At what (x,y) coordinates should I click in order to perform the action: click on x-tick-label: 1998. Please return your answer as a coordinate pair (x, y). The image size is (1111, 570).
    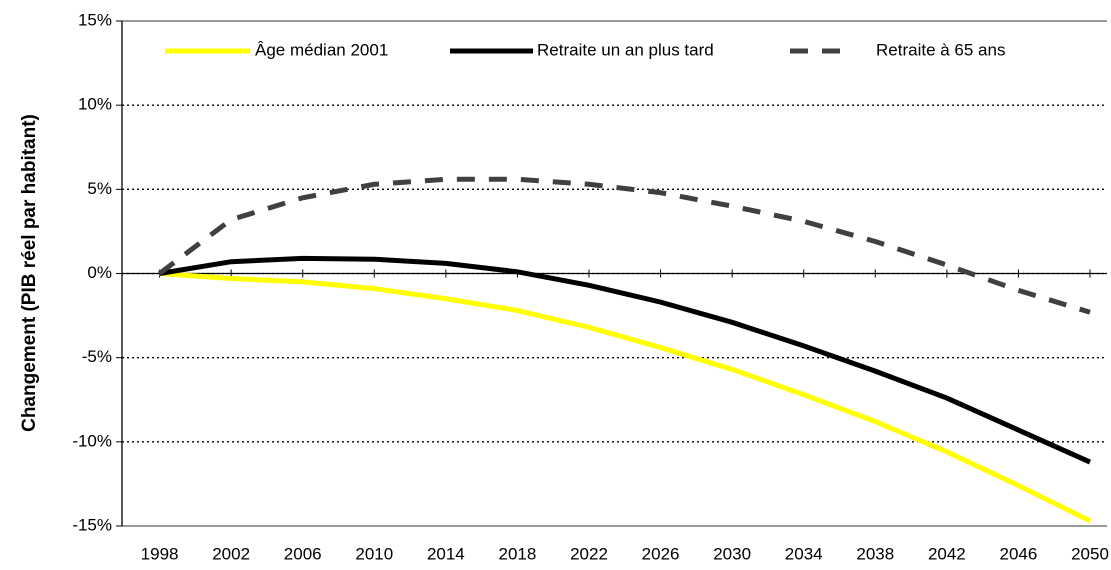
    Looking at the image, I should click on (160, 553).